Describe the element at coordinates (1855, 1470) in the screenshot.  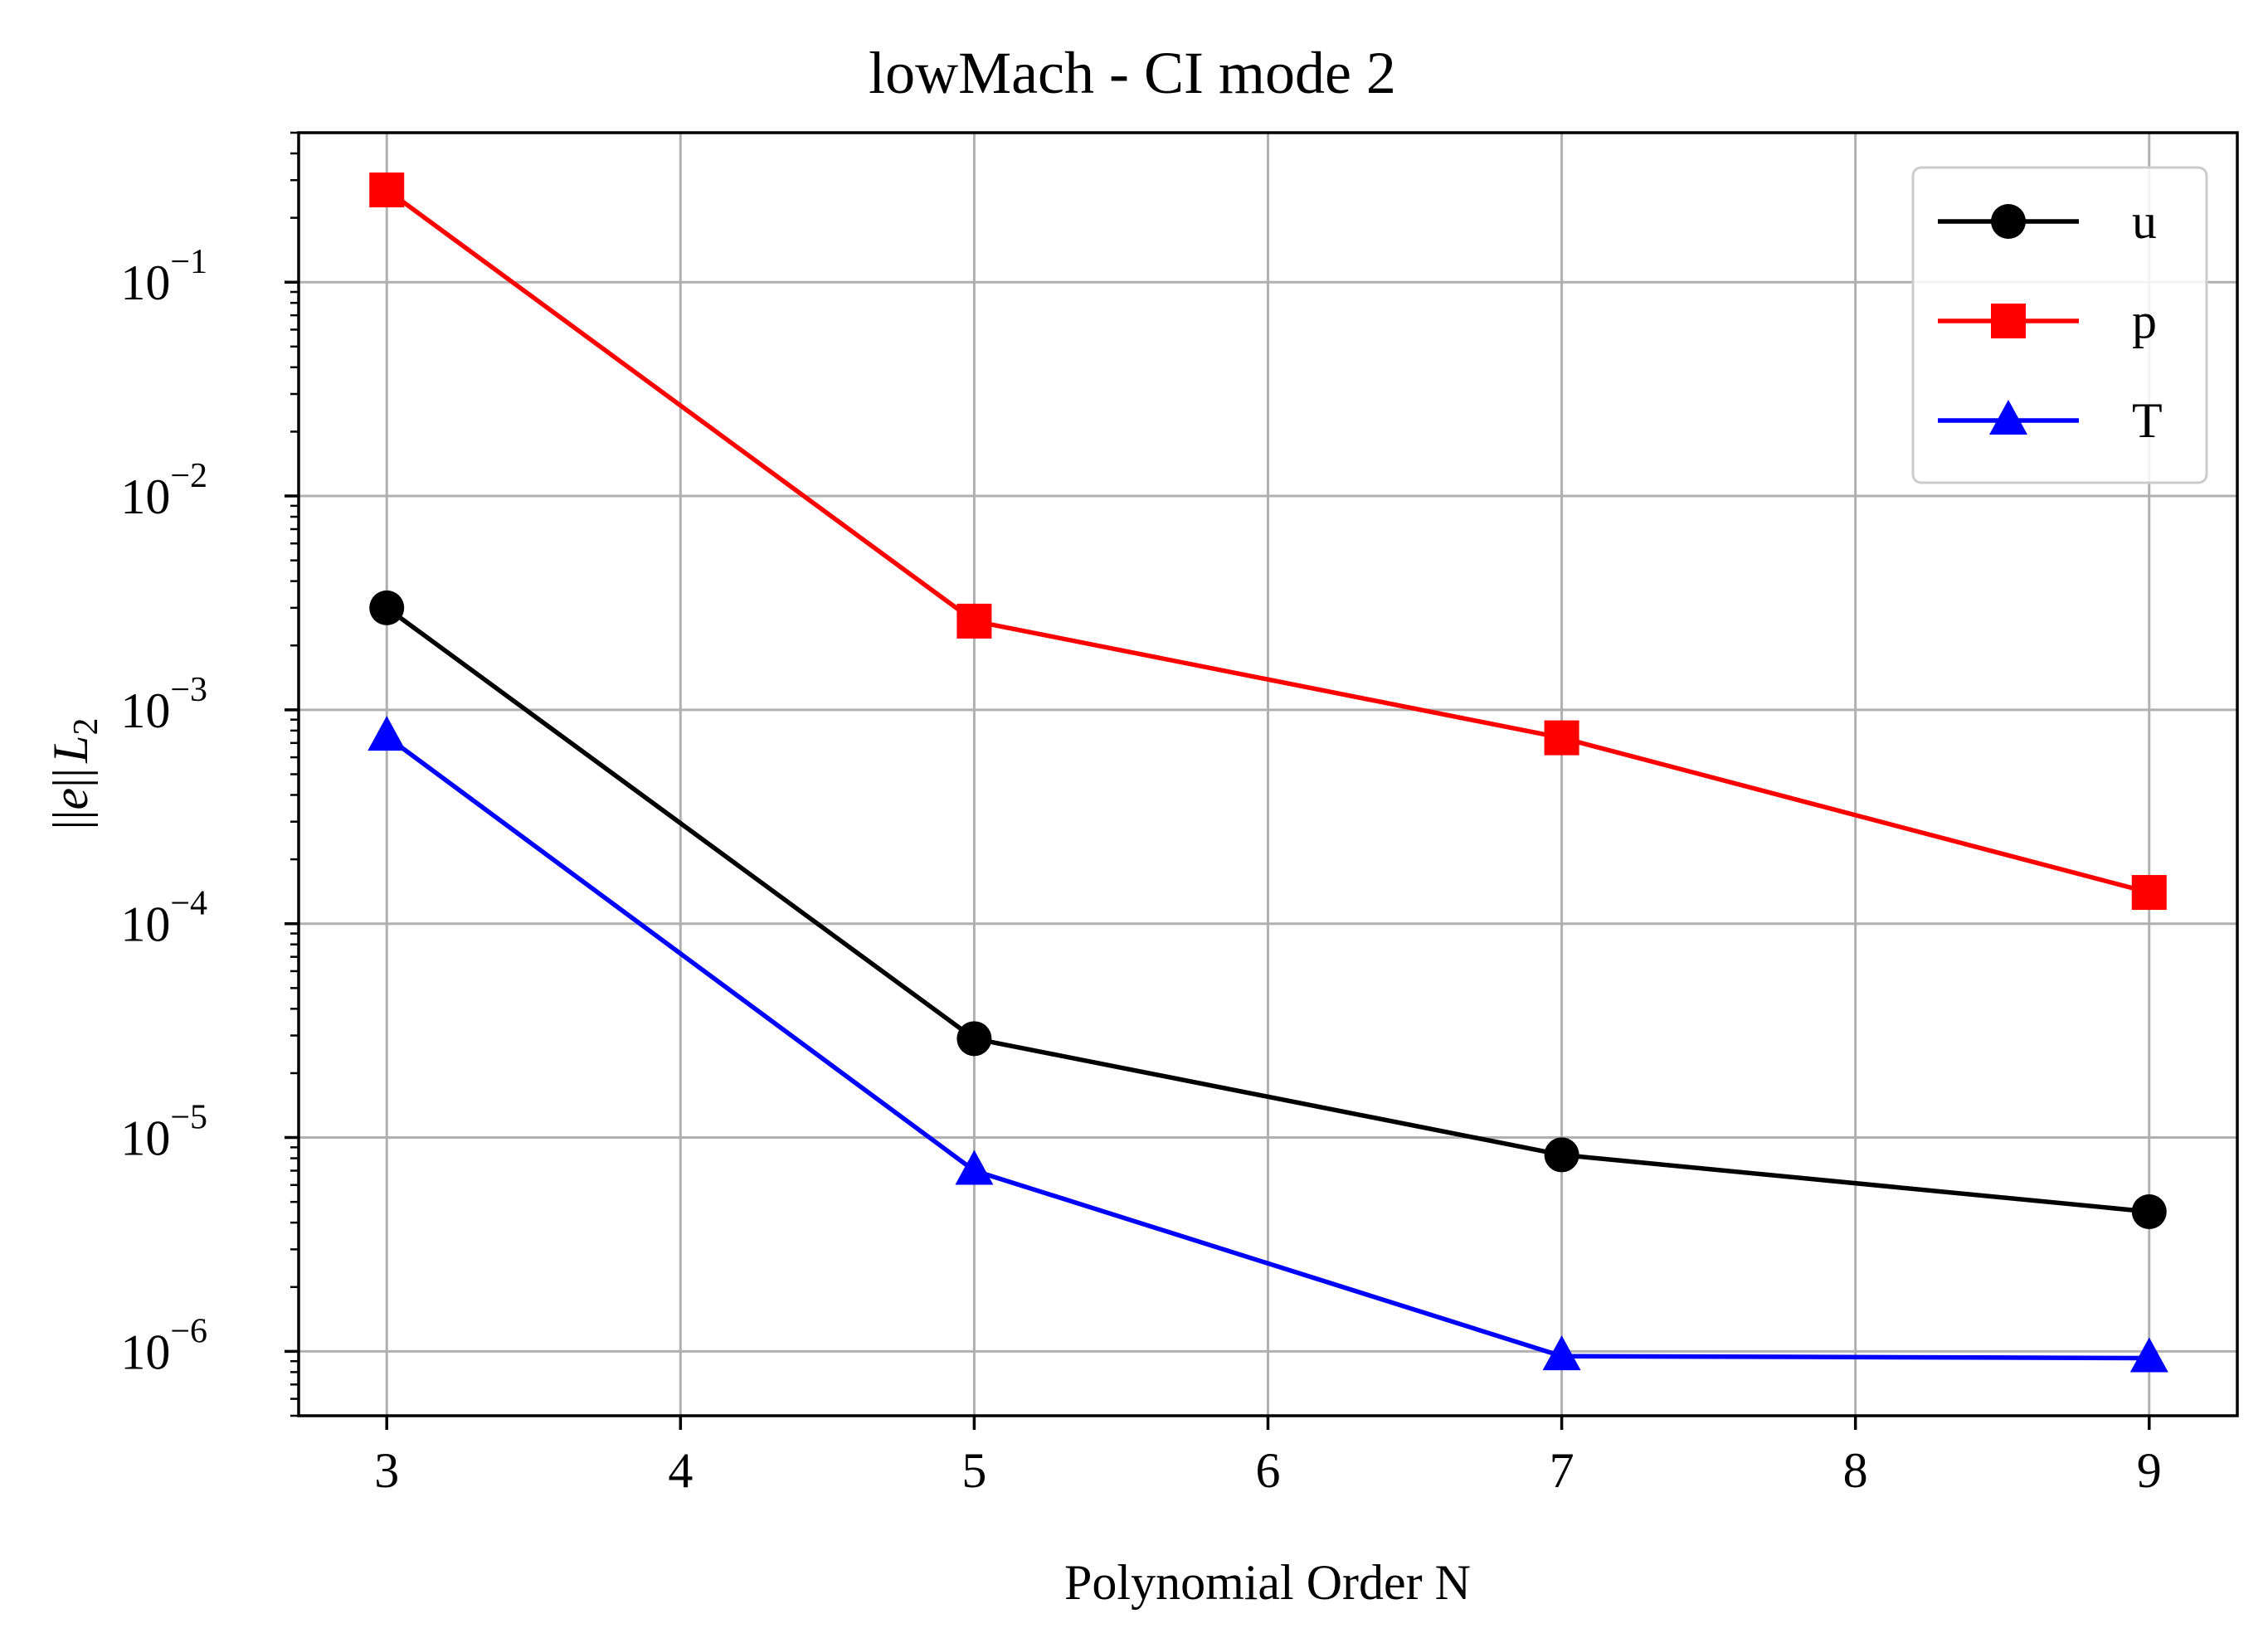
I see `x-tick-label: 8` at that location.